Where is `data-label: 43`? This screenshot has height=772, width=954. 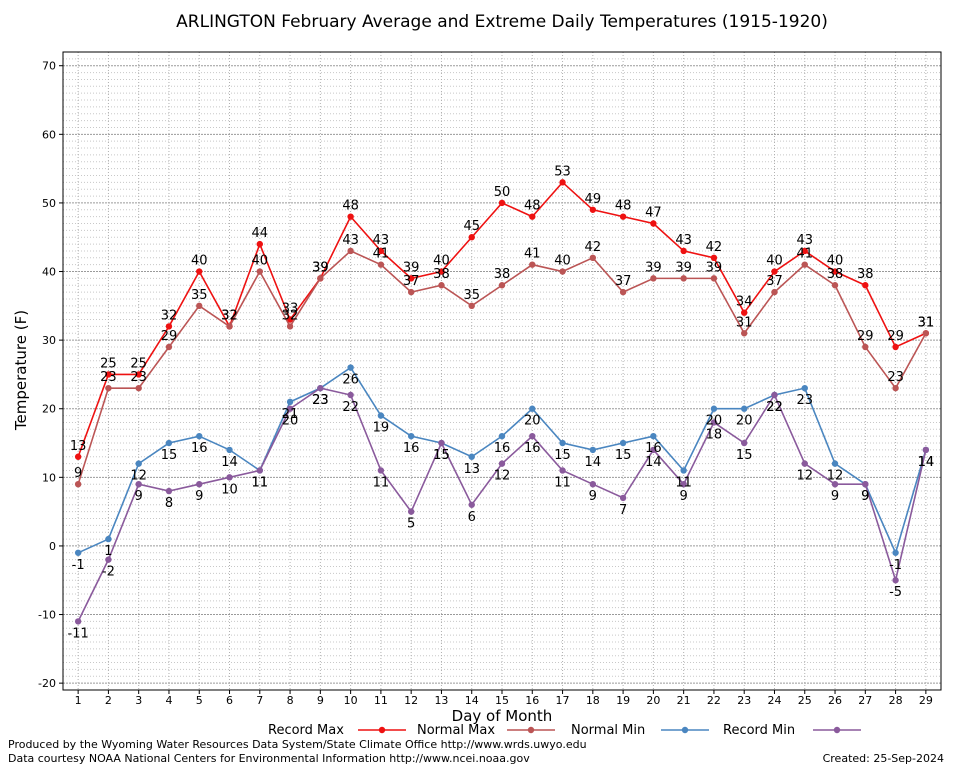 data-label: 43 is located at coordinates (804, 240).